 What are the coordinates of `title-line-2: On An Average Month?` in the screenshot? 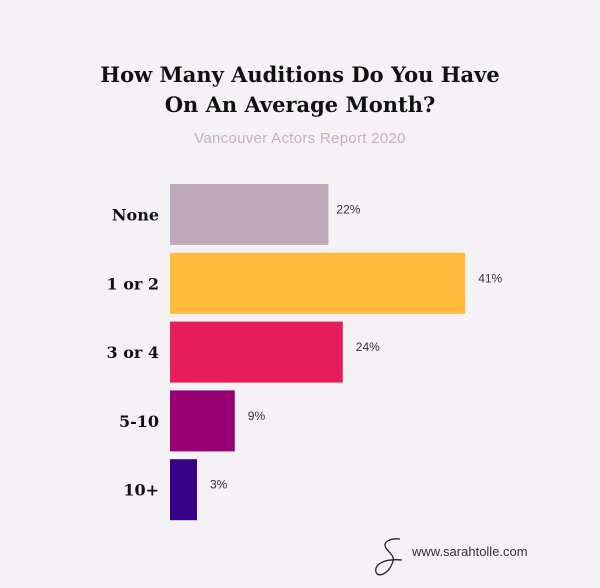 It's located at (300, 104).